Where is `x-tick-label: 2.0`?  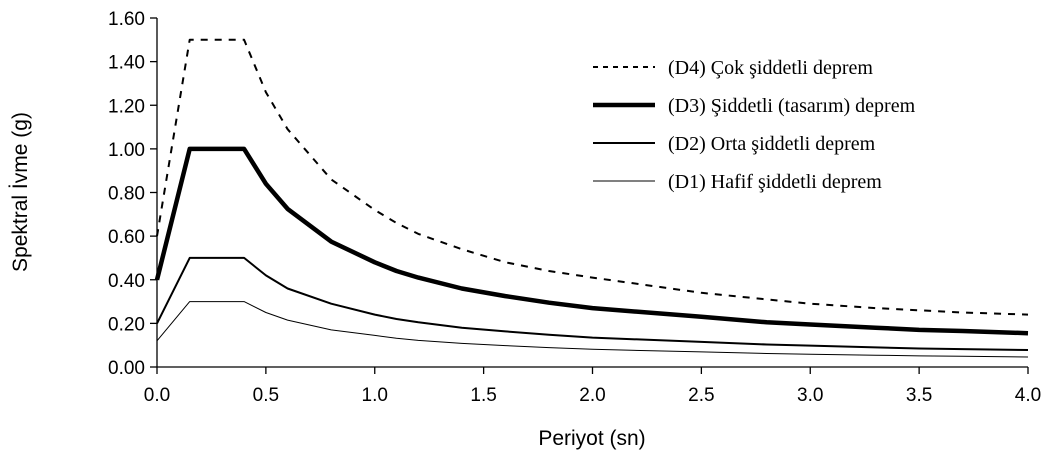
x-tick-label: 2.0 is located at coordinates (592, 395).